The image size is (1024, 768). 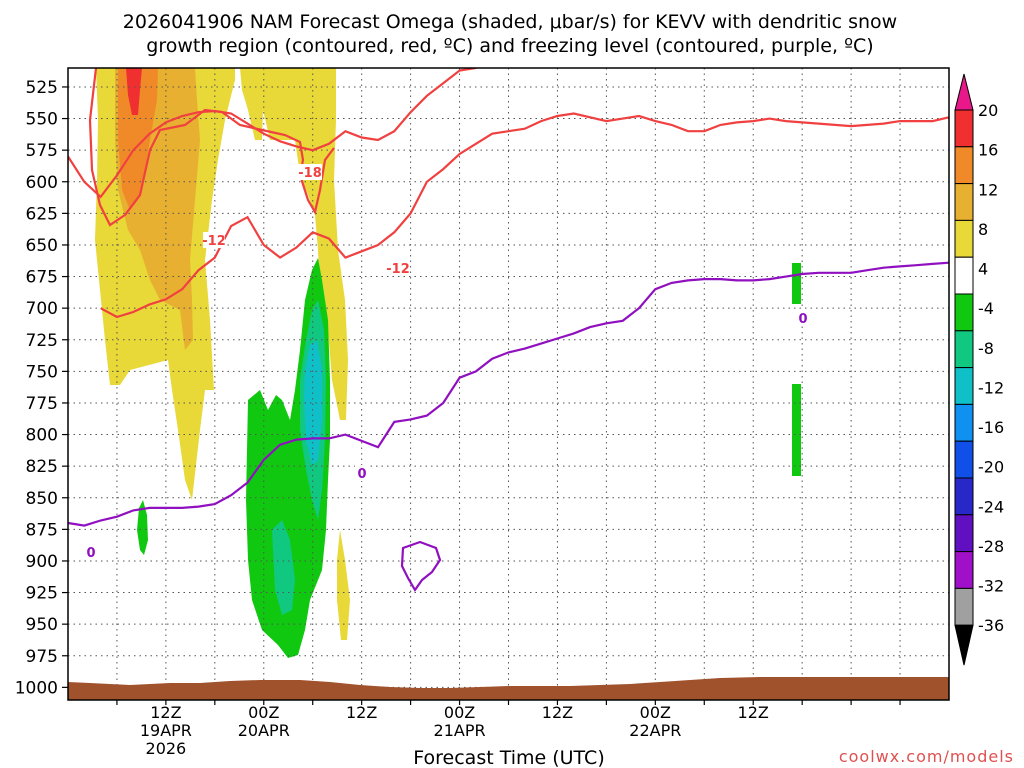 What do you see at coordinates (508, 688) in the screenshot?
I see `terrain-ground` at bounding box center [508, 688].